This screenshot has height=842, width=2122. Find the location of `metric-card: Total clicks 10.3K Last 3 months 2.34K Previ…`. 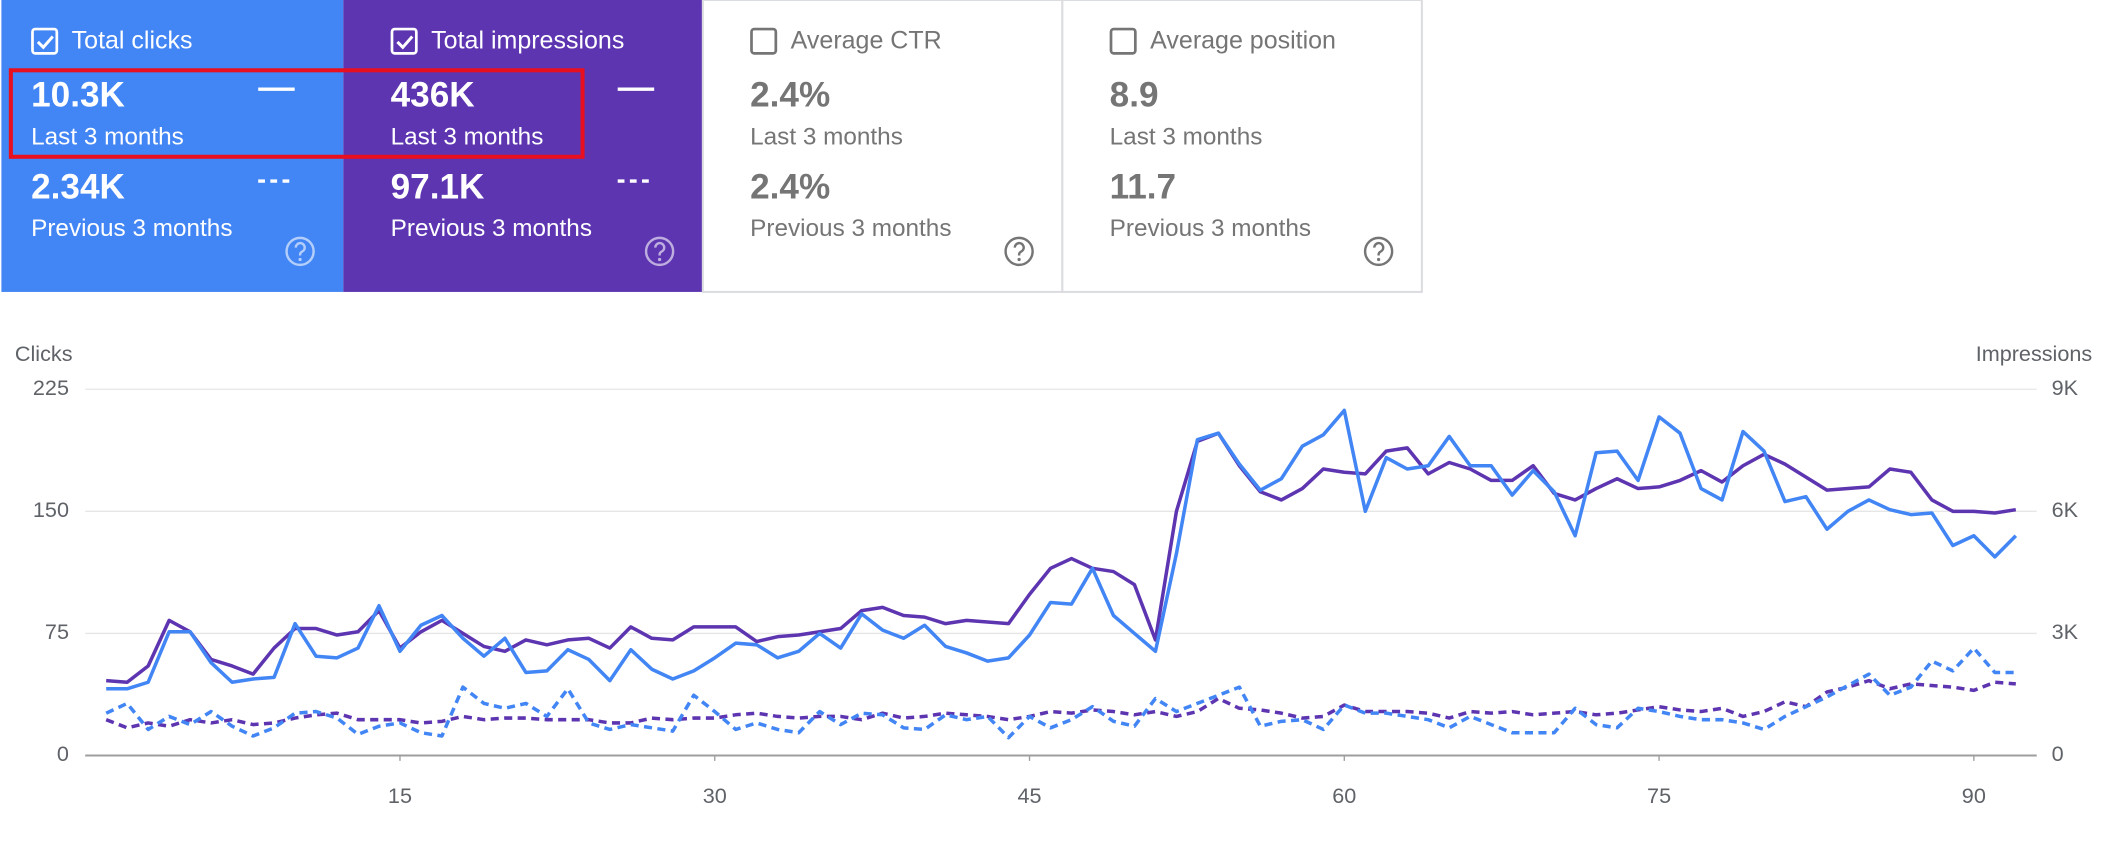

metric-card: Total clicks 10.3K Last 3 months 2.34K Previ… is located at coordinates (172, 146).